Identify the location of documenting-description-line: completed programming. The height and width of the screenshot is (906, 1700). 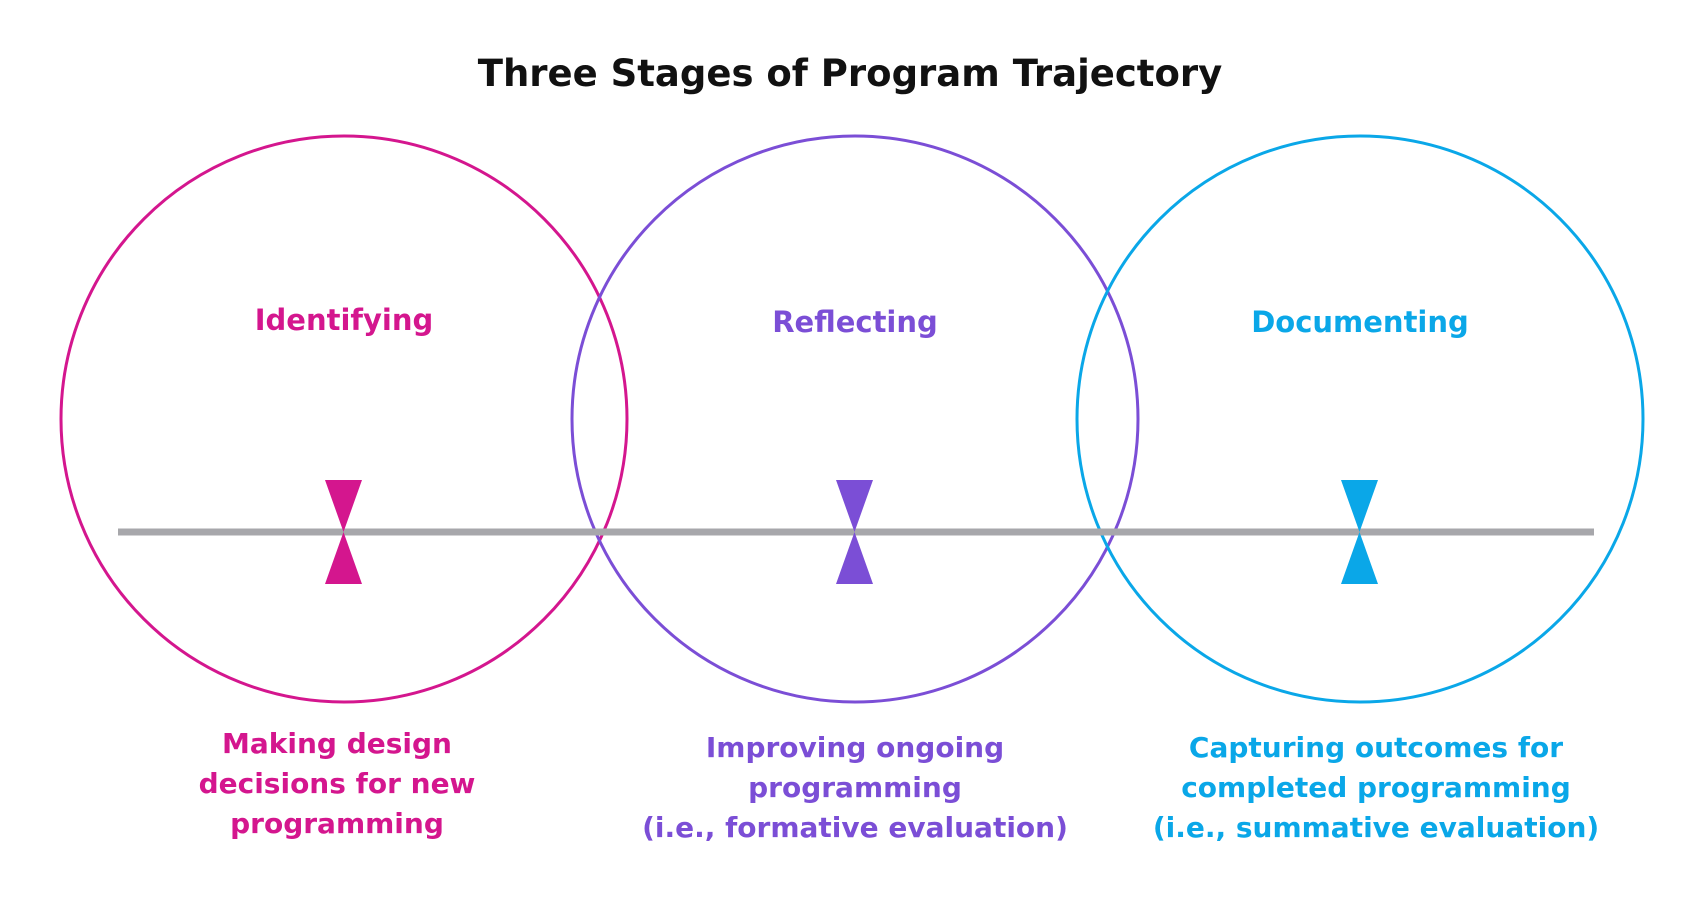
(1376, 787).